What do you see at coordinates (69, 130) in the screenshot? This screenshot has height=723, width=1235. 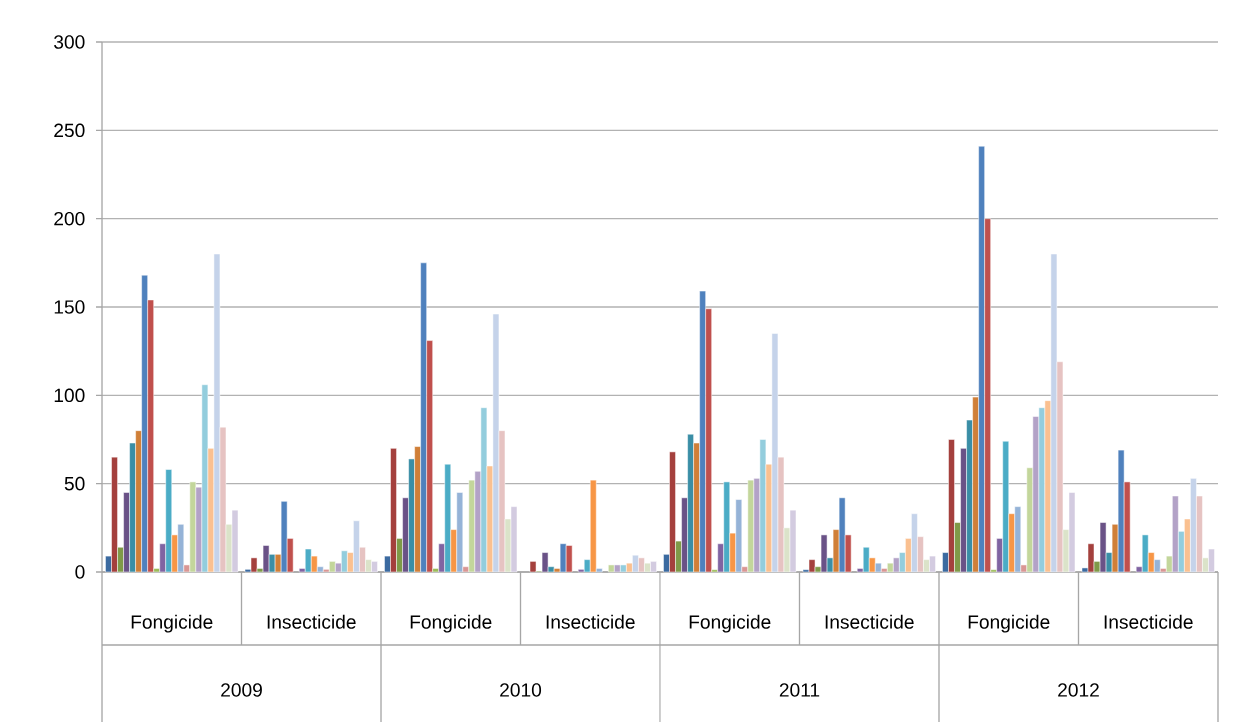 I see `y-tick-label: 250` at bounding box center [69, 130].